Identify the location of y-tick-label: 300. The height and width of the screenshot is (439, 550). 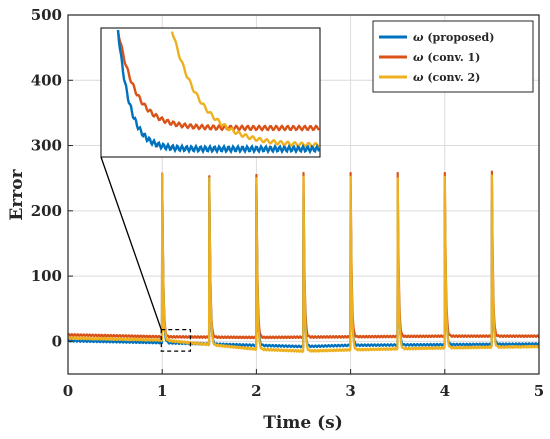
(46, 146).